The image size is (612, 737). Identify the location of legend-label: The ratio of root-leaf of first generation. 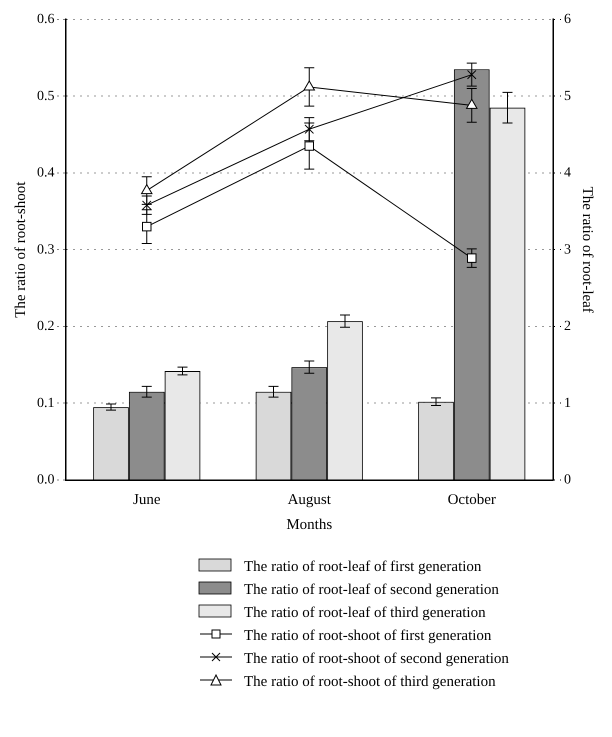
(363, 567).